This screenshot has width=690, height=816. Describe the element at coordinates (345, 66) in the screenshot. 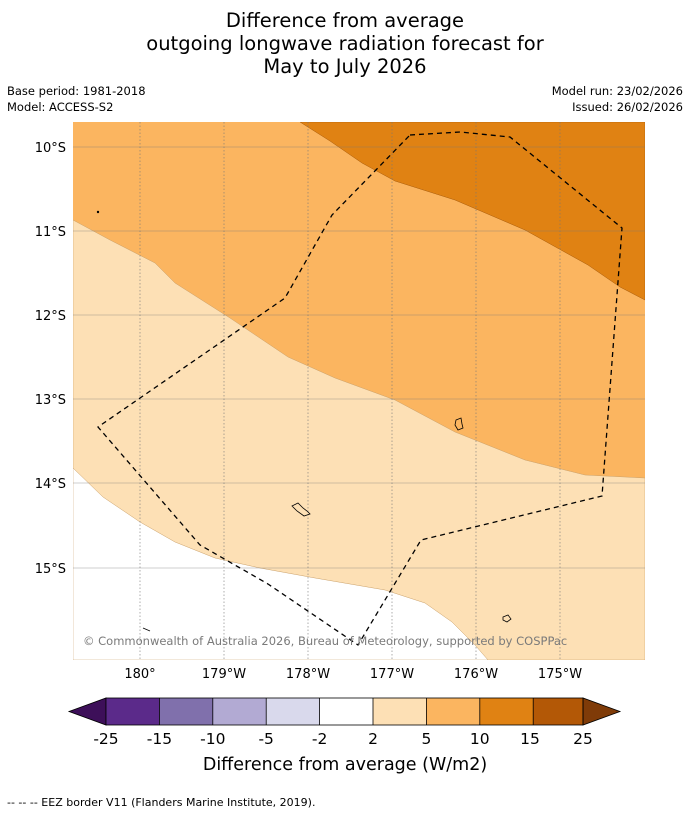

I see `title-line-3: May to July 2026` at that location.